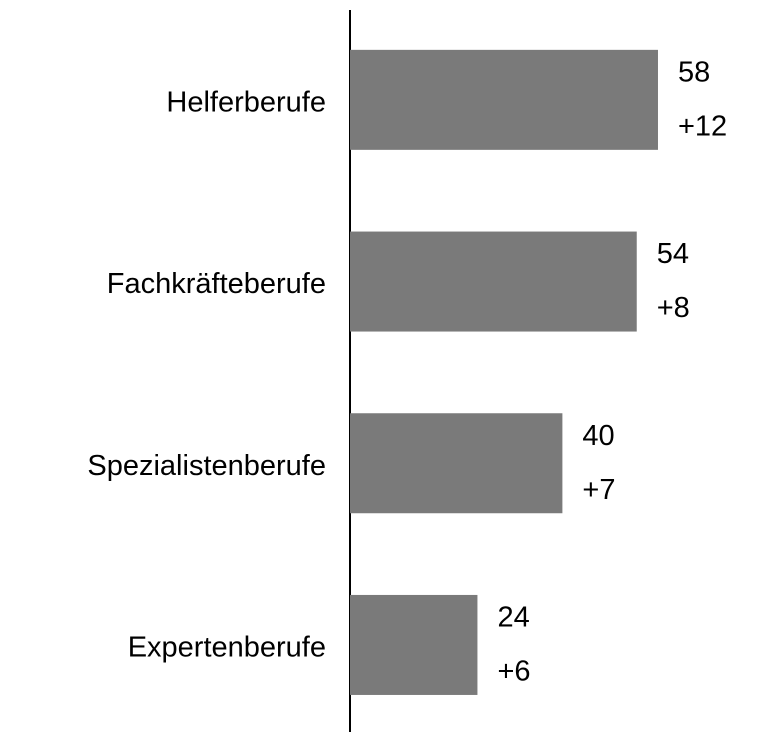  What do you see at coordinates (227, 648) in the screenshot?
I see `category-label: Expertenberufe` at bounding box center [227, 648].